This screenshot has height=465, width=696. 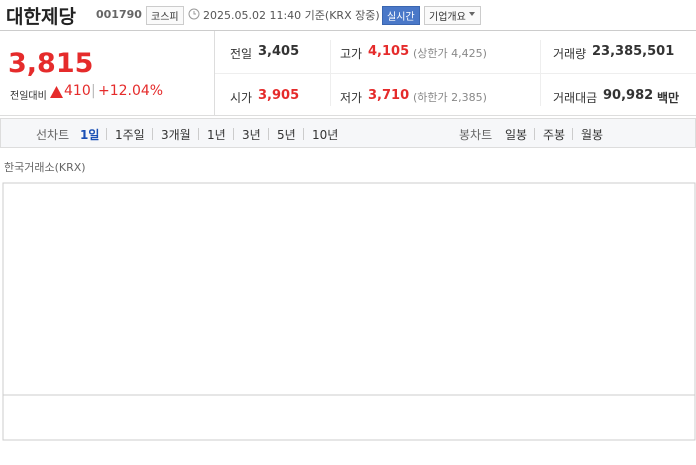 What do you see at coordinates (165, 15) in the screenshot?
I see `market-badge: 코스피` at bounding box center [165, 15].